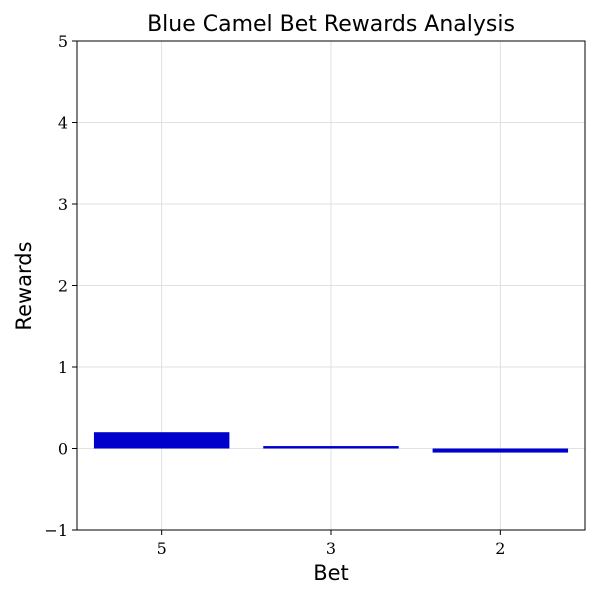 The image size is (600, 600). Describe the element at coordinates (63, 41) in the screenshot. I see `y-tick-label: 5` at that location.